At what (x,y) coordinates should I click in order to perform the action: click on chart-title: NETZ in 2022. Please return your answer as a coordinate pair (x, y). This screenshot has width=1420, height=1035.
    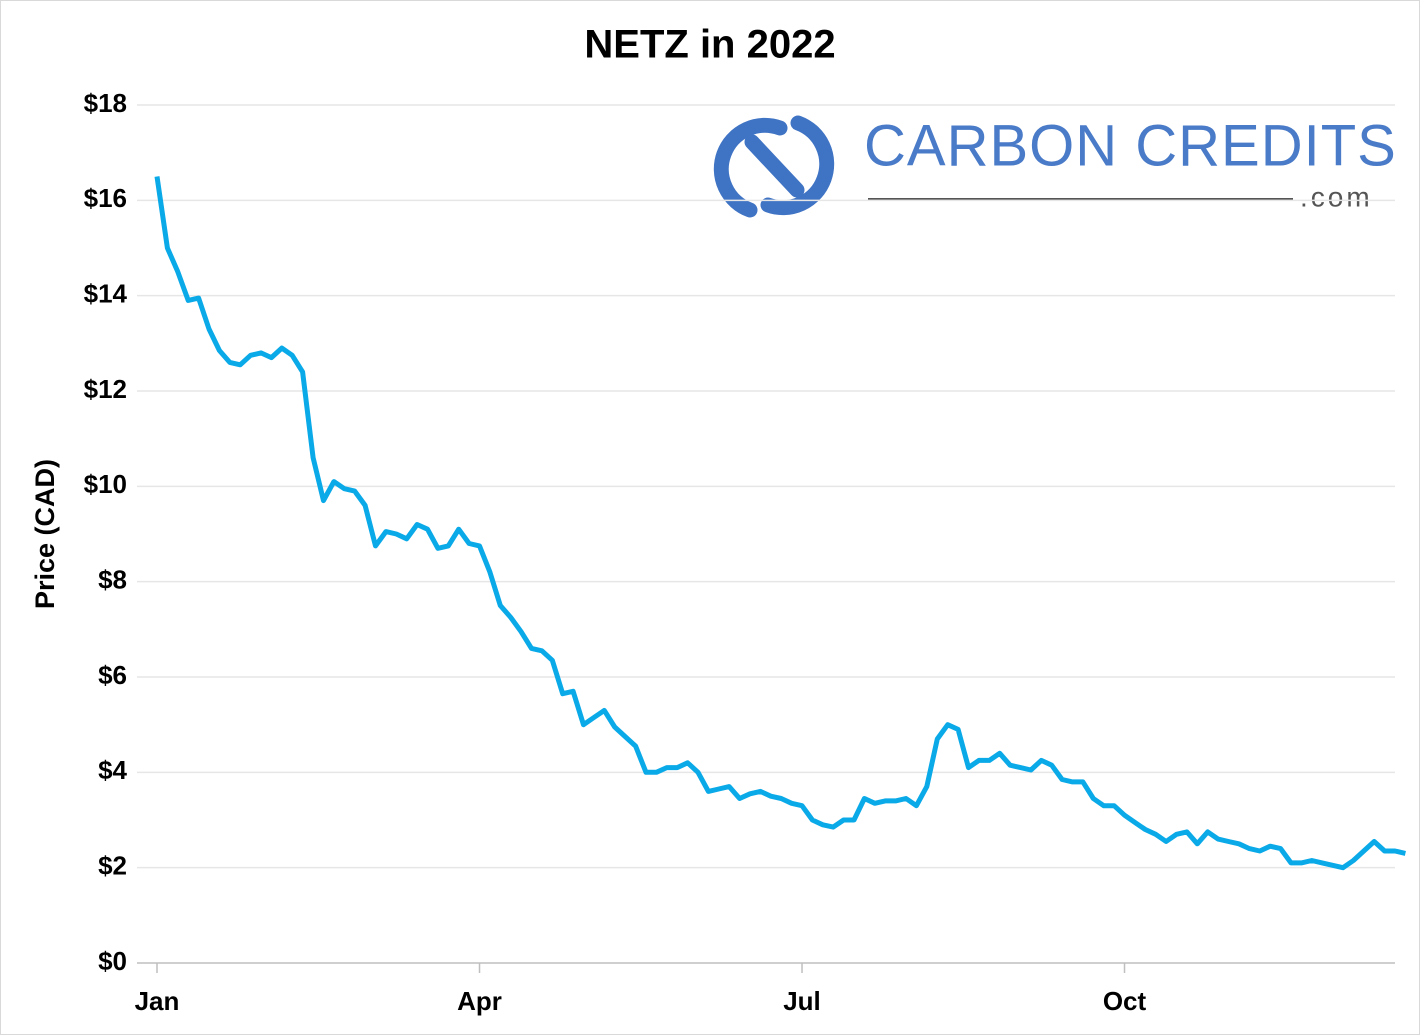
    Looking at the image, I should click on (709, 45).